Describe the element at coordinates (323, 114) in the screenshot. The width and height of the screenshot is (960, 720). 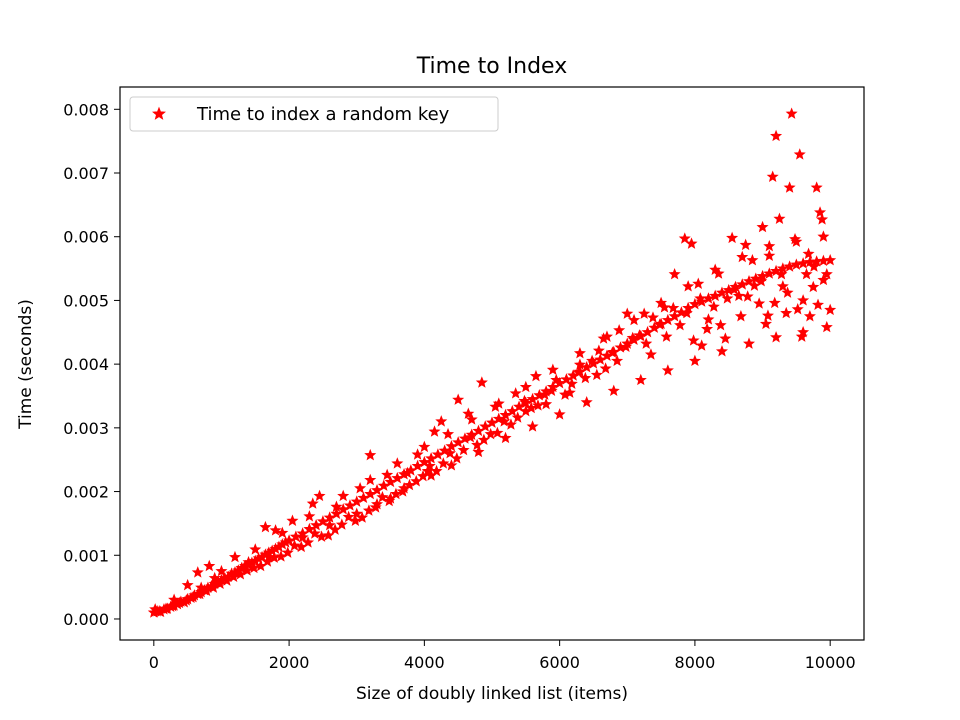
I see `legend-label: Time to index a random key` at that location.